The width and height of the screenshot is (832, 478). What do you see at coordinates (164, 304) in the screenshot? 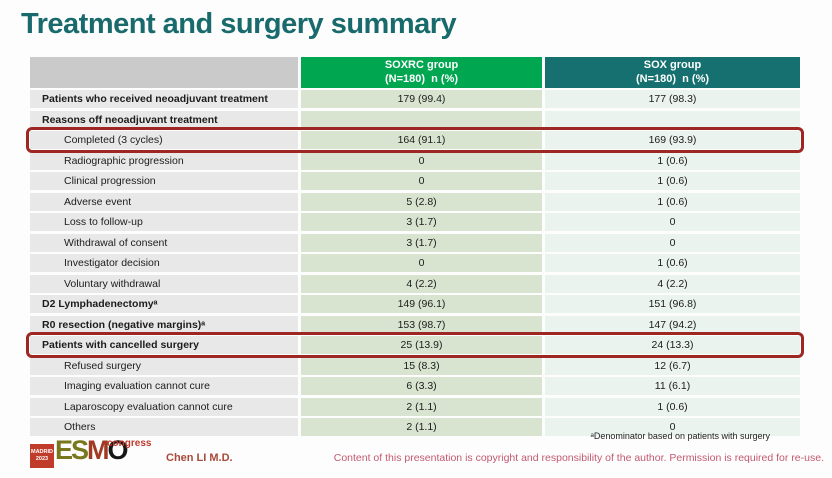
I see `row-label: D2 Lymphadenectomyᵃ` at bounding box center [164, 304].